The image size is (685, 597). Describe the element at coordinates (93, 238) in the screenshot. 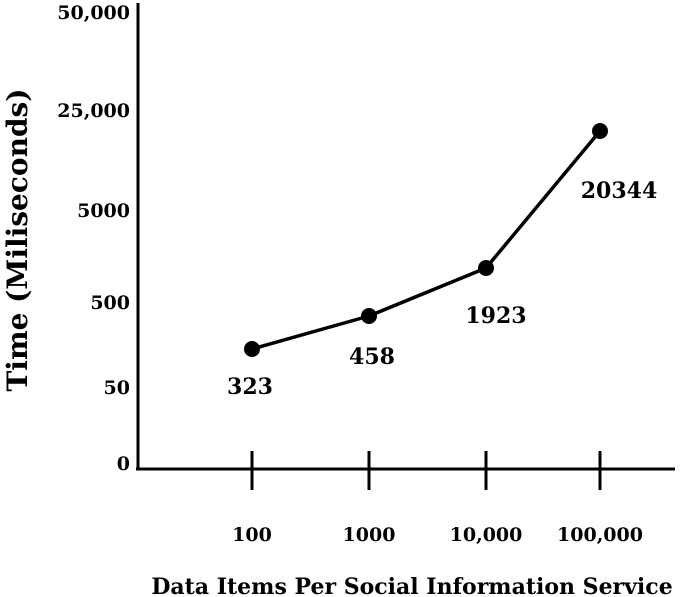

I see `y-tick-labels: 0 50 500 5000 25,000 50,000` at that location.